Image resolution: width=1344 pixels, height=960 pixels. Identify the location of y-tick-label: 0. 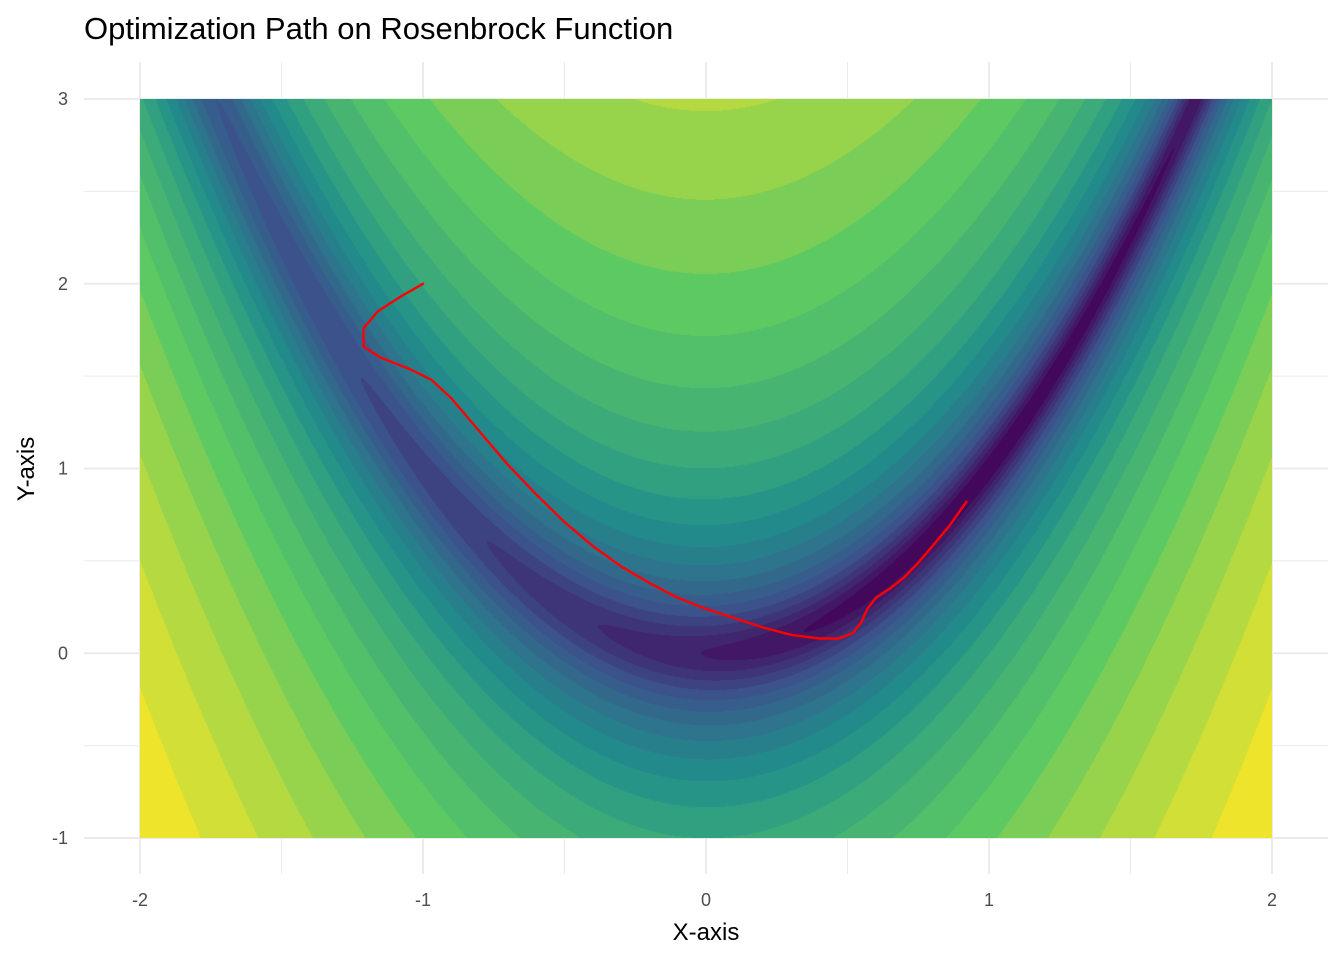
(63, 653).